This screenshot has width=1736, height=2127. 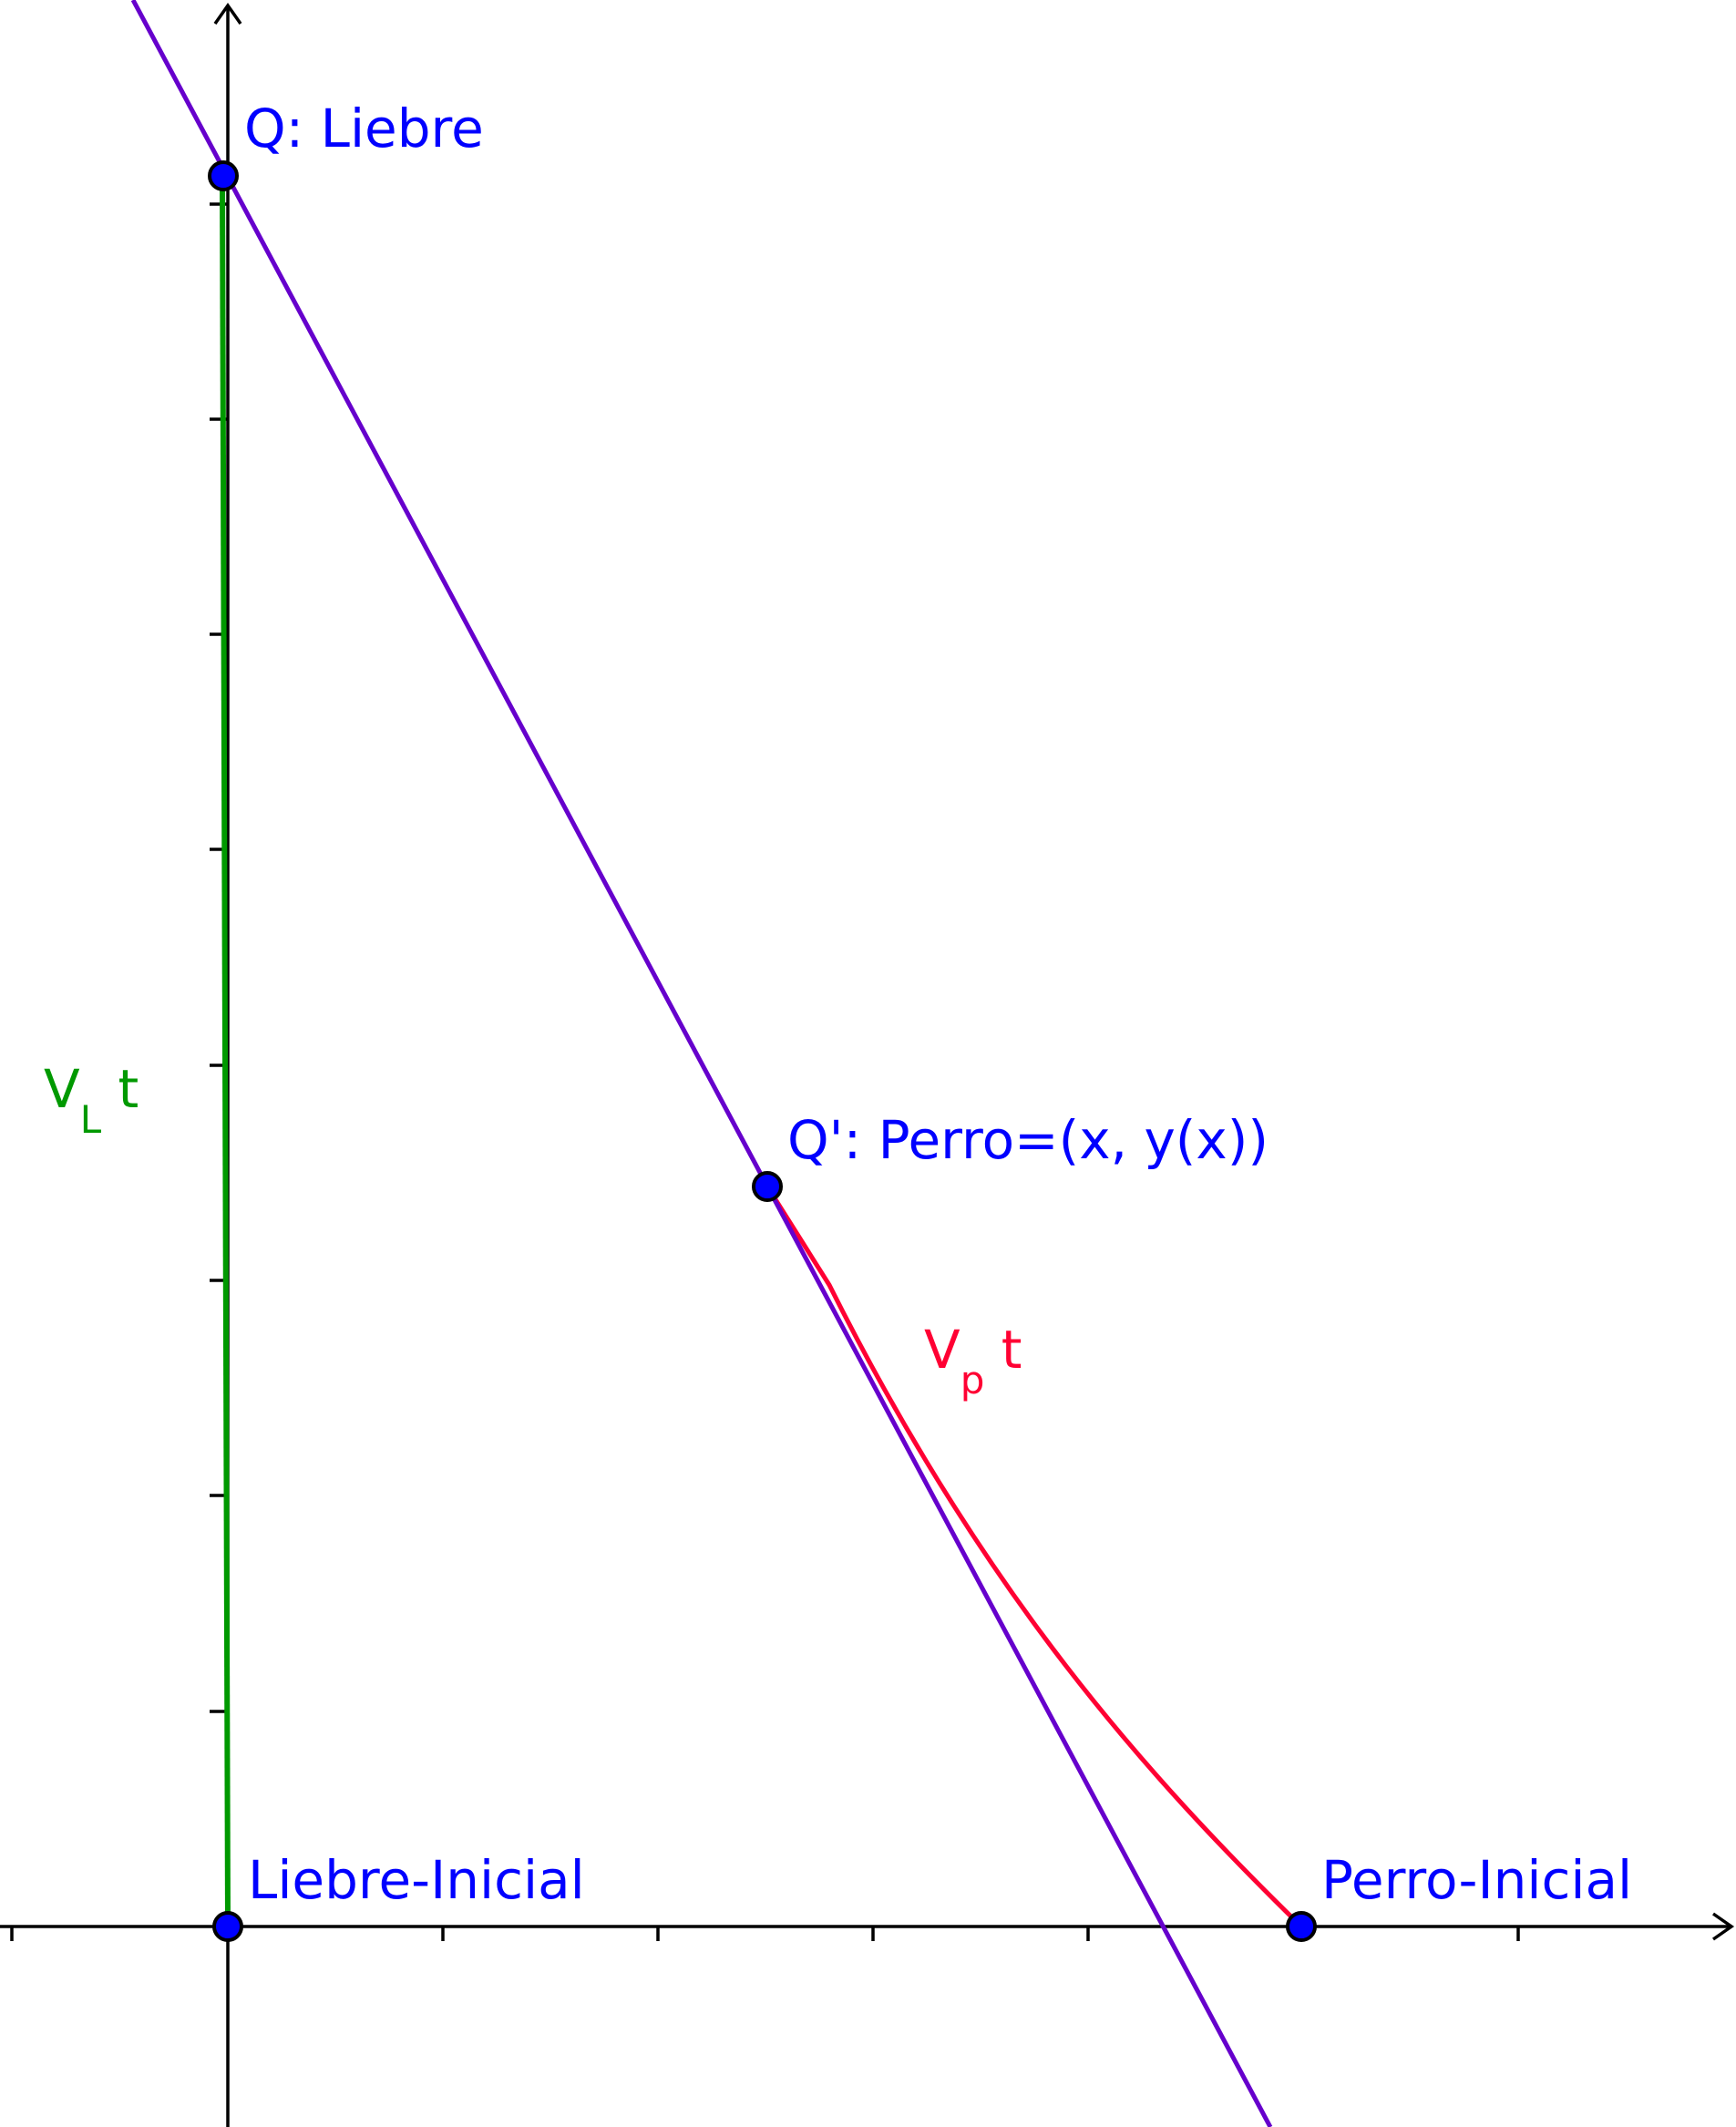 What do you see at coordinates (120, 1089) in the screenshot?
I see `hare-distance-t: t` at bounding box center [120, 1089].